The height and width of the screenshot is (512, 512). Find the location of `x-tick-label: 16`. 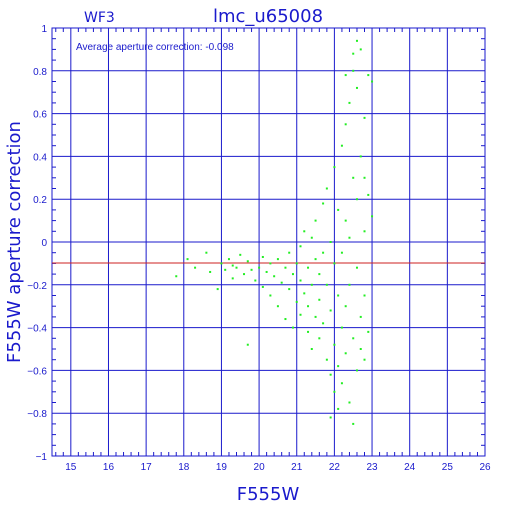

x-tick-label: 16 is located at coordinates (109, 467).